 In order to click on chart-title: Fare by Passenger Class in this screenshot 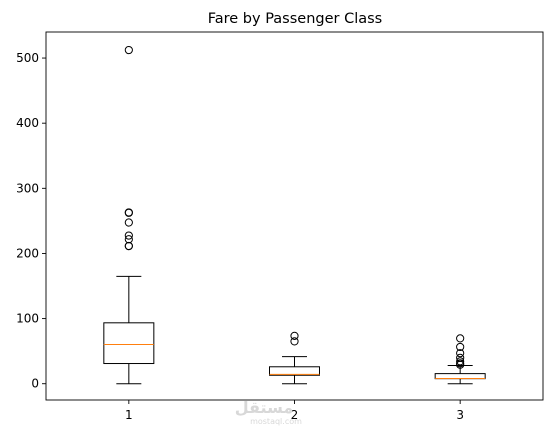, I will do `click(295, 19)`.